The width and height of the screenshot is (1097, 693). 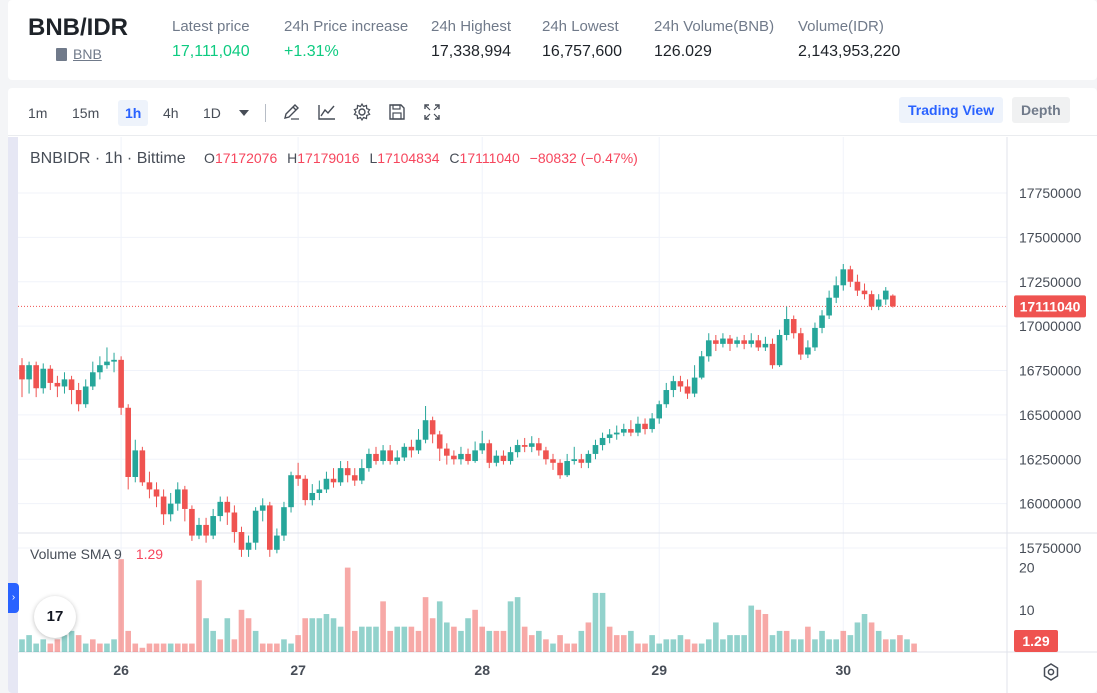 I want to click on axis-settings-icon, so click(x=1051, y=672).